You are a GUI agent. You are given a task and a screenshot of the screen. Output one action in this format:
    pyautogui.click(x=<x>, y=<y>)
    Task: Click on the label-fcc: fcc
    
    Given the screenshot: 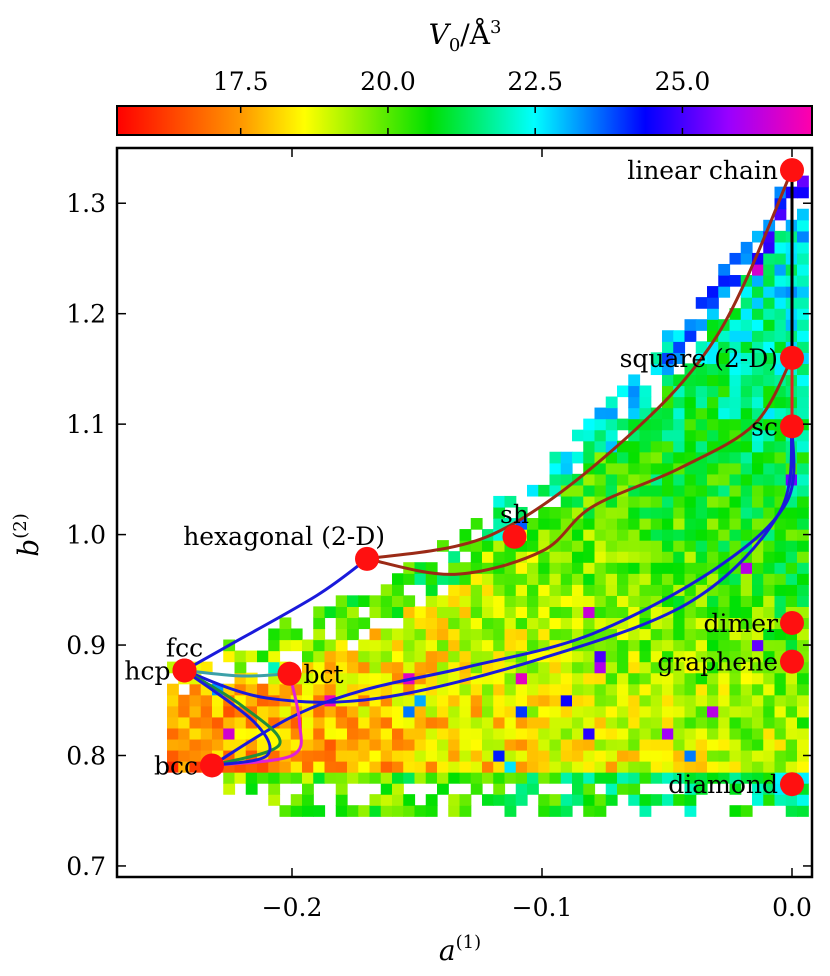 What is the action you would take?
    pyautogui.click(x=184, y=647)
    